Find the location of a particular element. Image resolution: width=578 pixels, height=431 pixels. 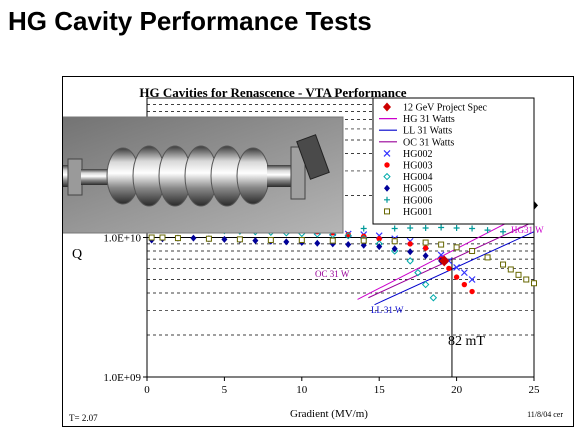

x-tick-label: 20 is located at coordinates (457, 390).